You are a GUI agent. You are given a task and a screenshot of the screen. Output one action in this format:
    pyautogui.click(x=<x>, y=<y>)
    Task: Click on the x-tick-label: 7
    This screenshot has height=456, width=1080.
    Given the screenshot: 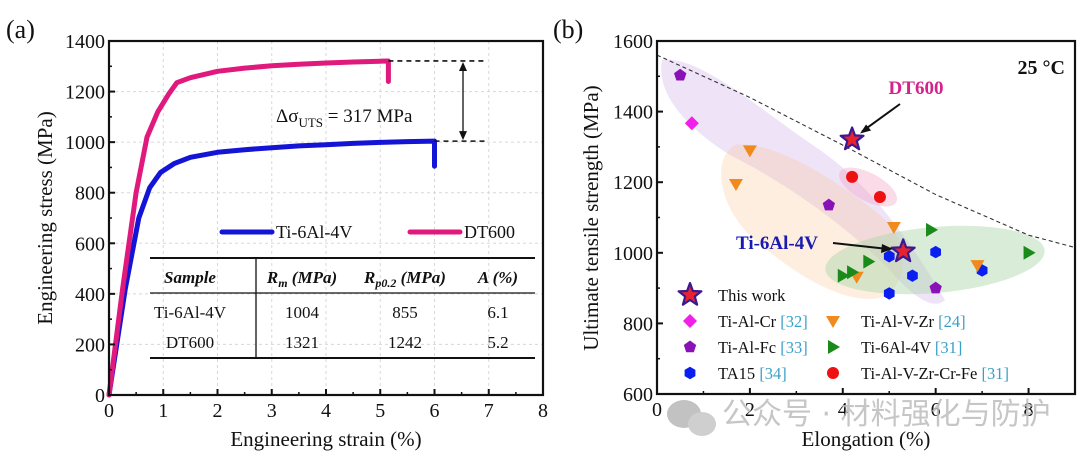 What is the action you would take?
    pyautogui.click(x=489, y=411)
    